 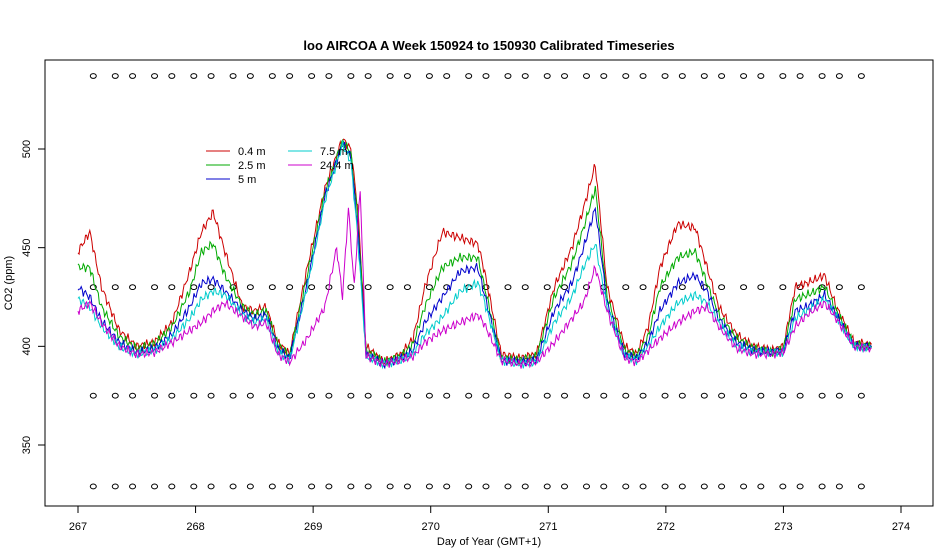 I want to click on y-tick-label-500: 500, so click(x=27, y=149).